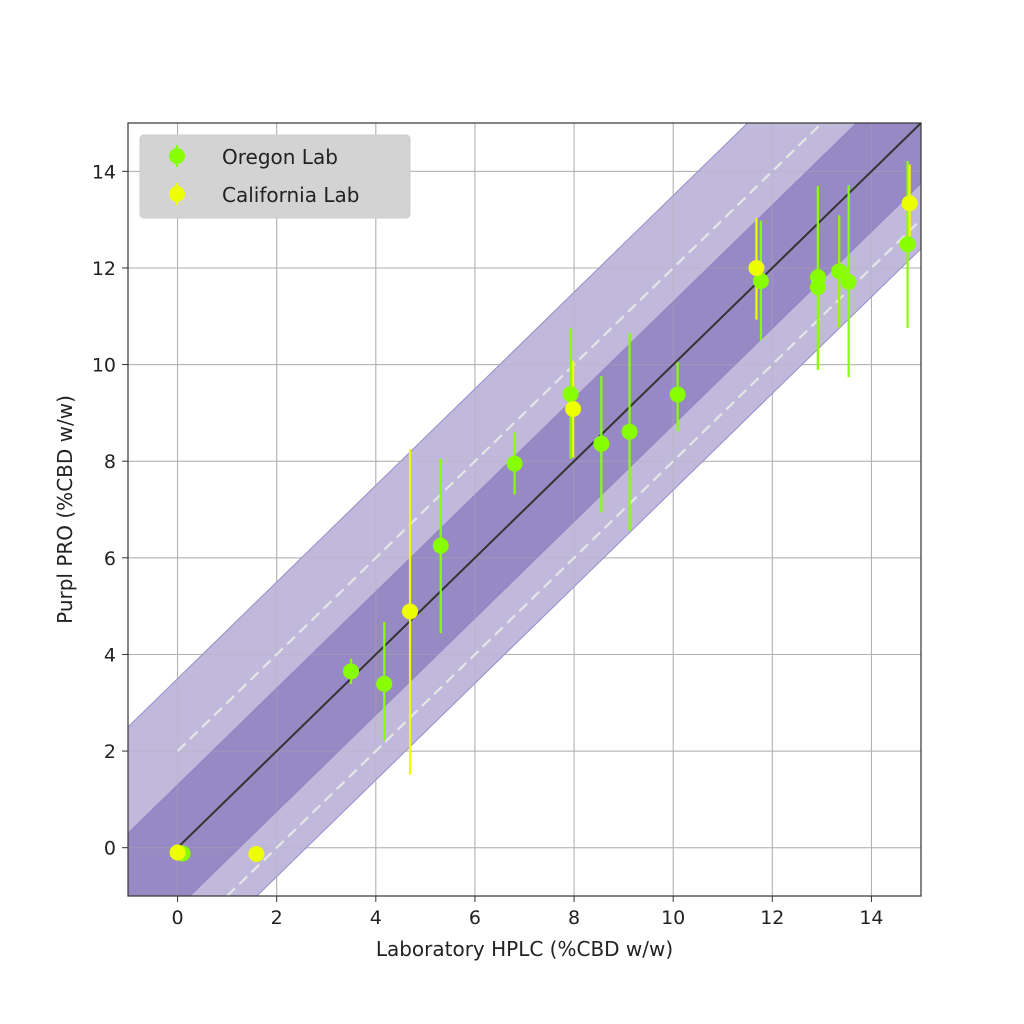  Describe the element at coordinates (772, 918) in the screenshot. I see `x-tick-label: 12` at that location.